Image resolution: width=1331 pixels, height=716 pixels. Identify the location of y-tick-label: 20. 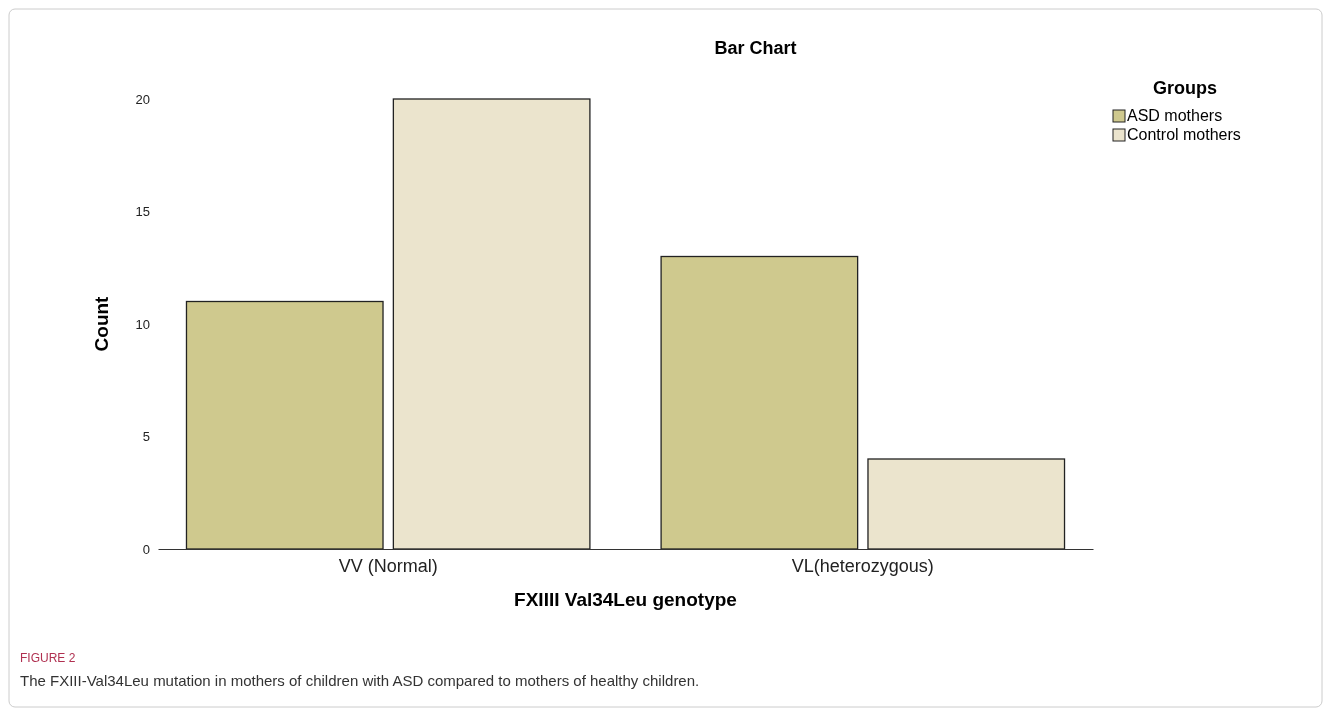
(142, 99).